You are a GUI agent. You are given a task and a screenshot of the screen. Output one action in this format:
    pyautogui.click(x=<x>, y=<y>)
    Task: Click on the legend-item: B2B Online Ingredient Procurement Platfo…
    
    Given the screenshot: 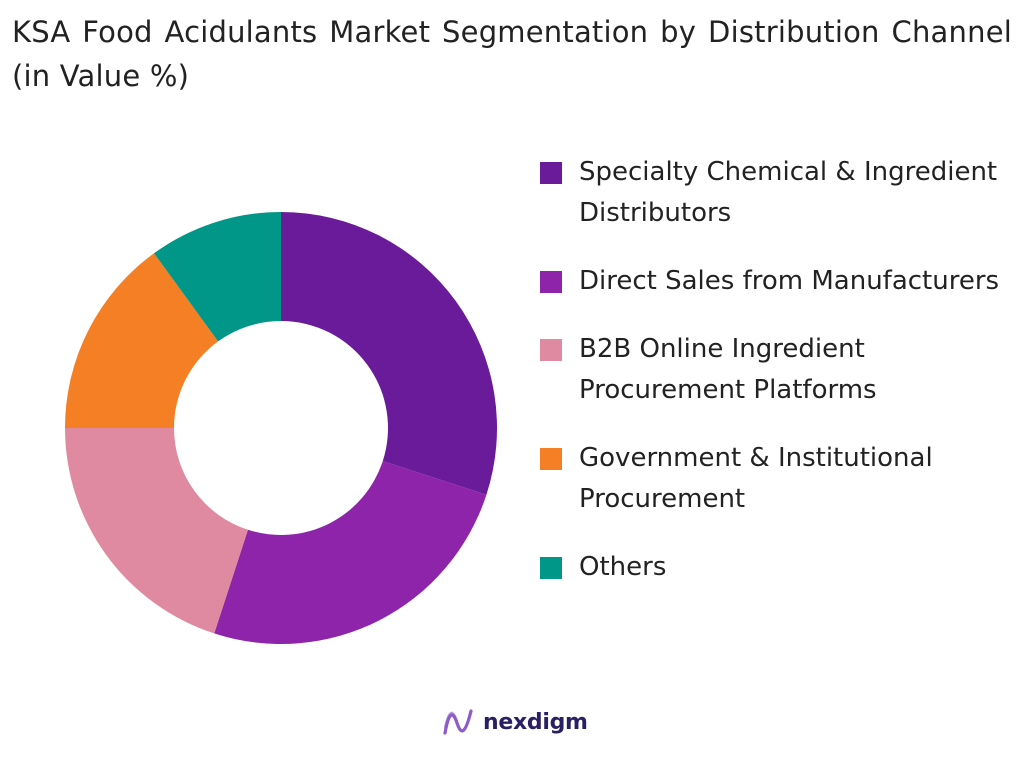 What is the action you would take?
    pyautogui.click(x=775, y=370)
    